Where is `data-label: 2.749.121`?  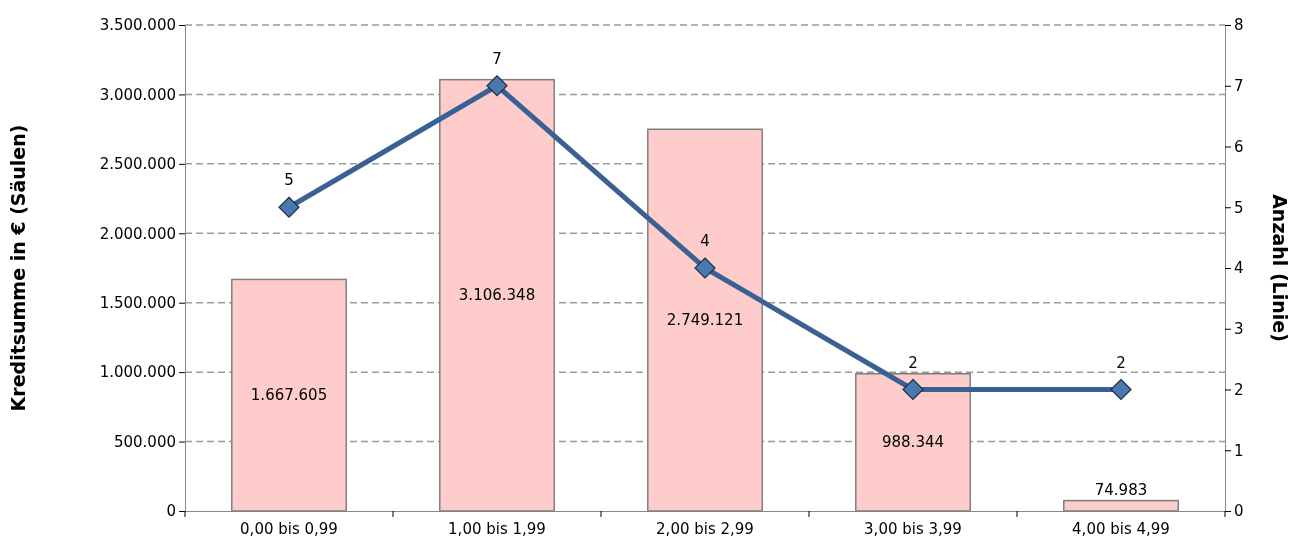
data-label: 2.749.121 is located at coordinates (705, 320).